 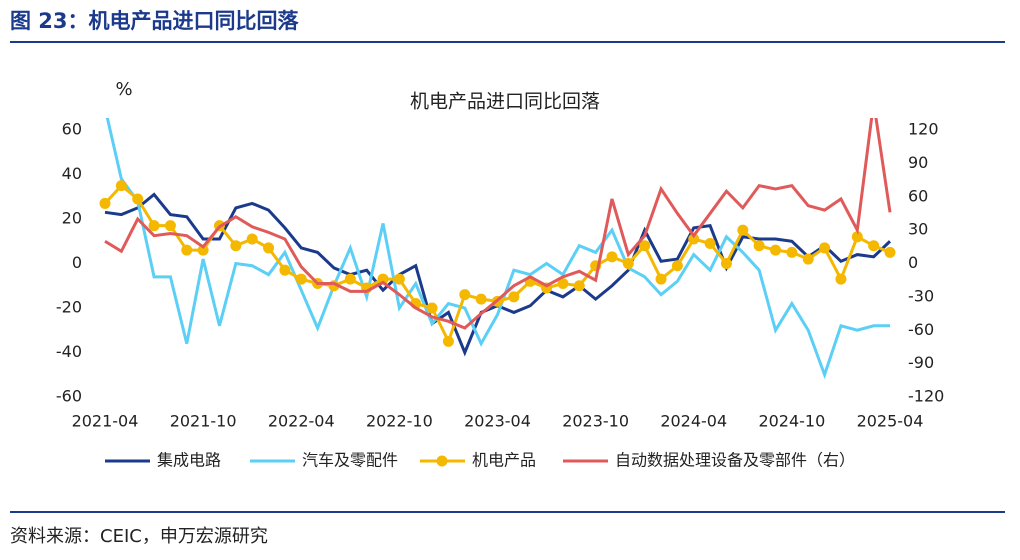 What do you see at coordinates (69, 396) in the screenshot?
I see `y-tick-label: -60` at bounding box center [69, 396].